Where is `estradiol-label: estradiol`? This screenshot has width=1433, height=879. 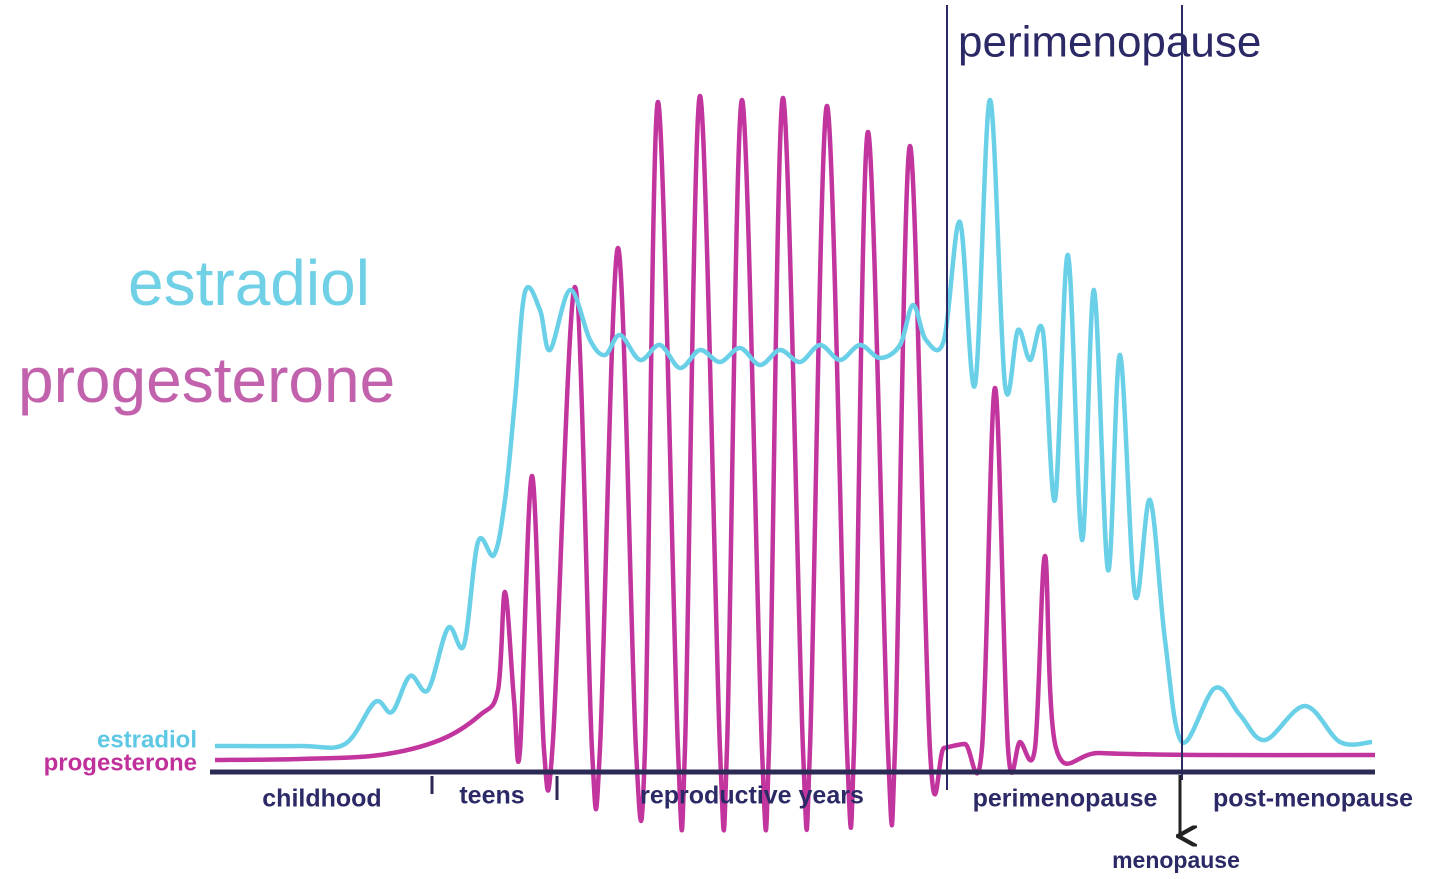 estradiol-label: estradiol is located at coordinates (249, 283).